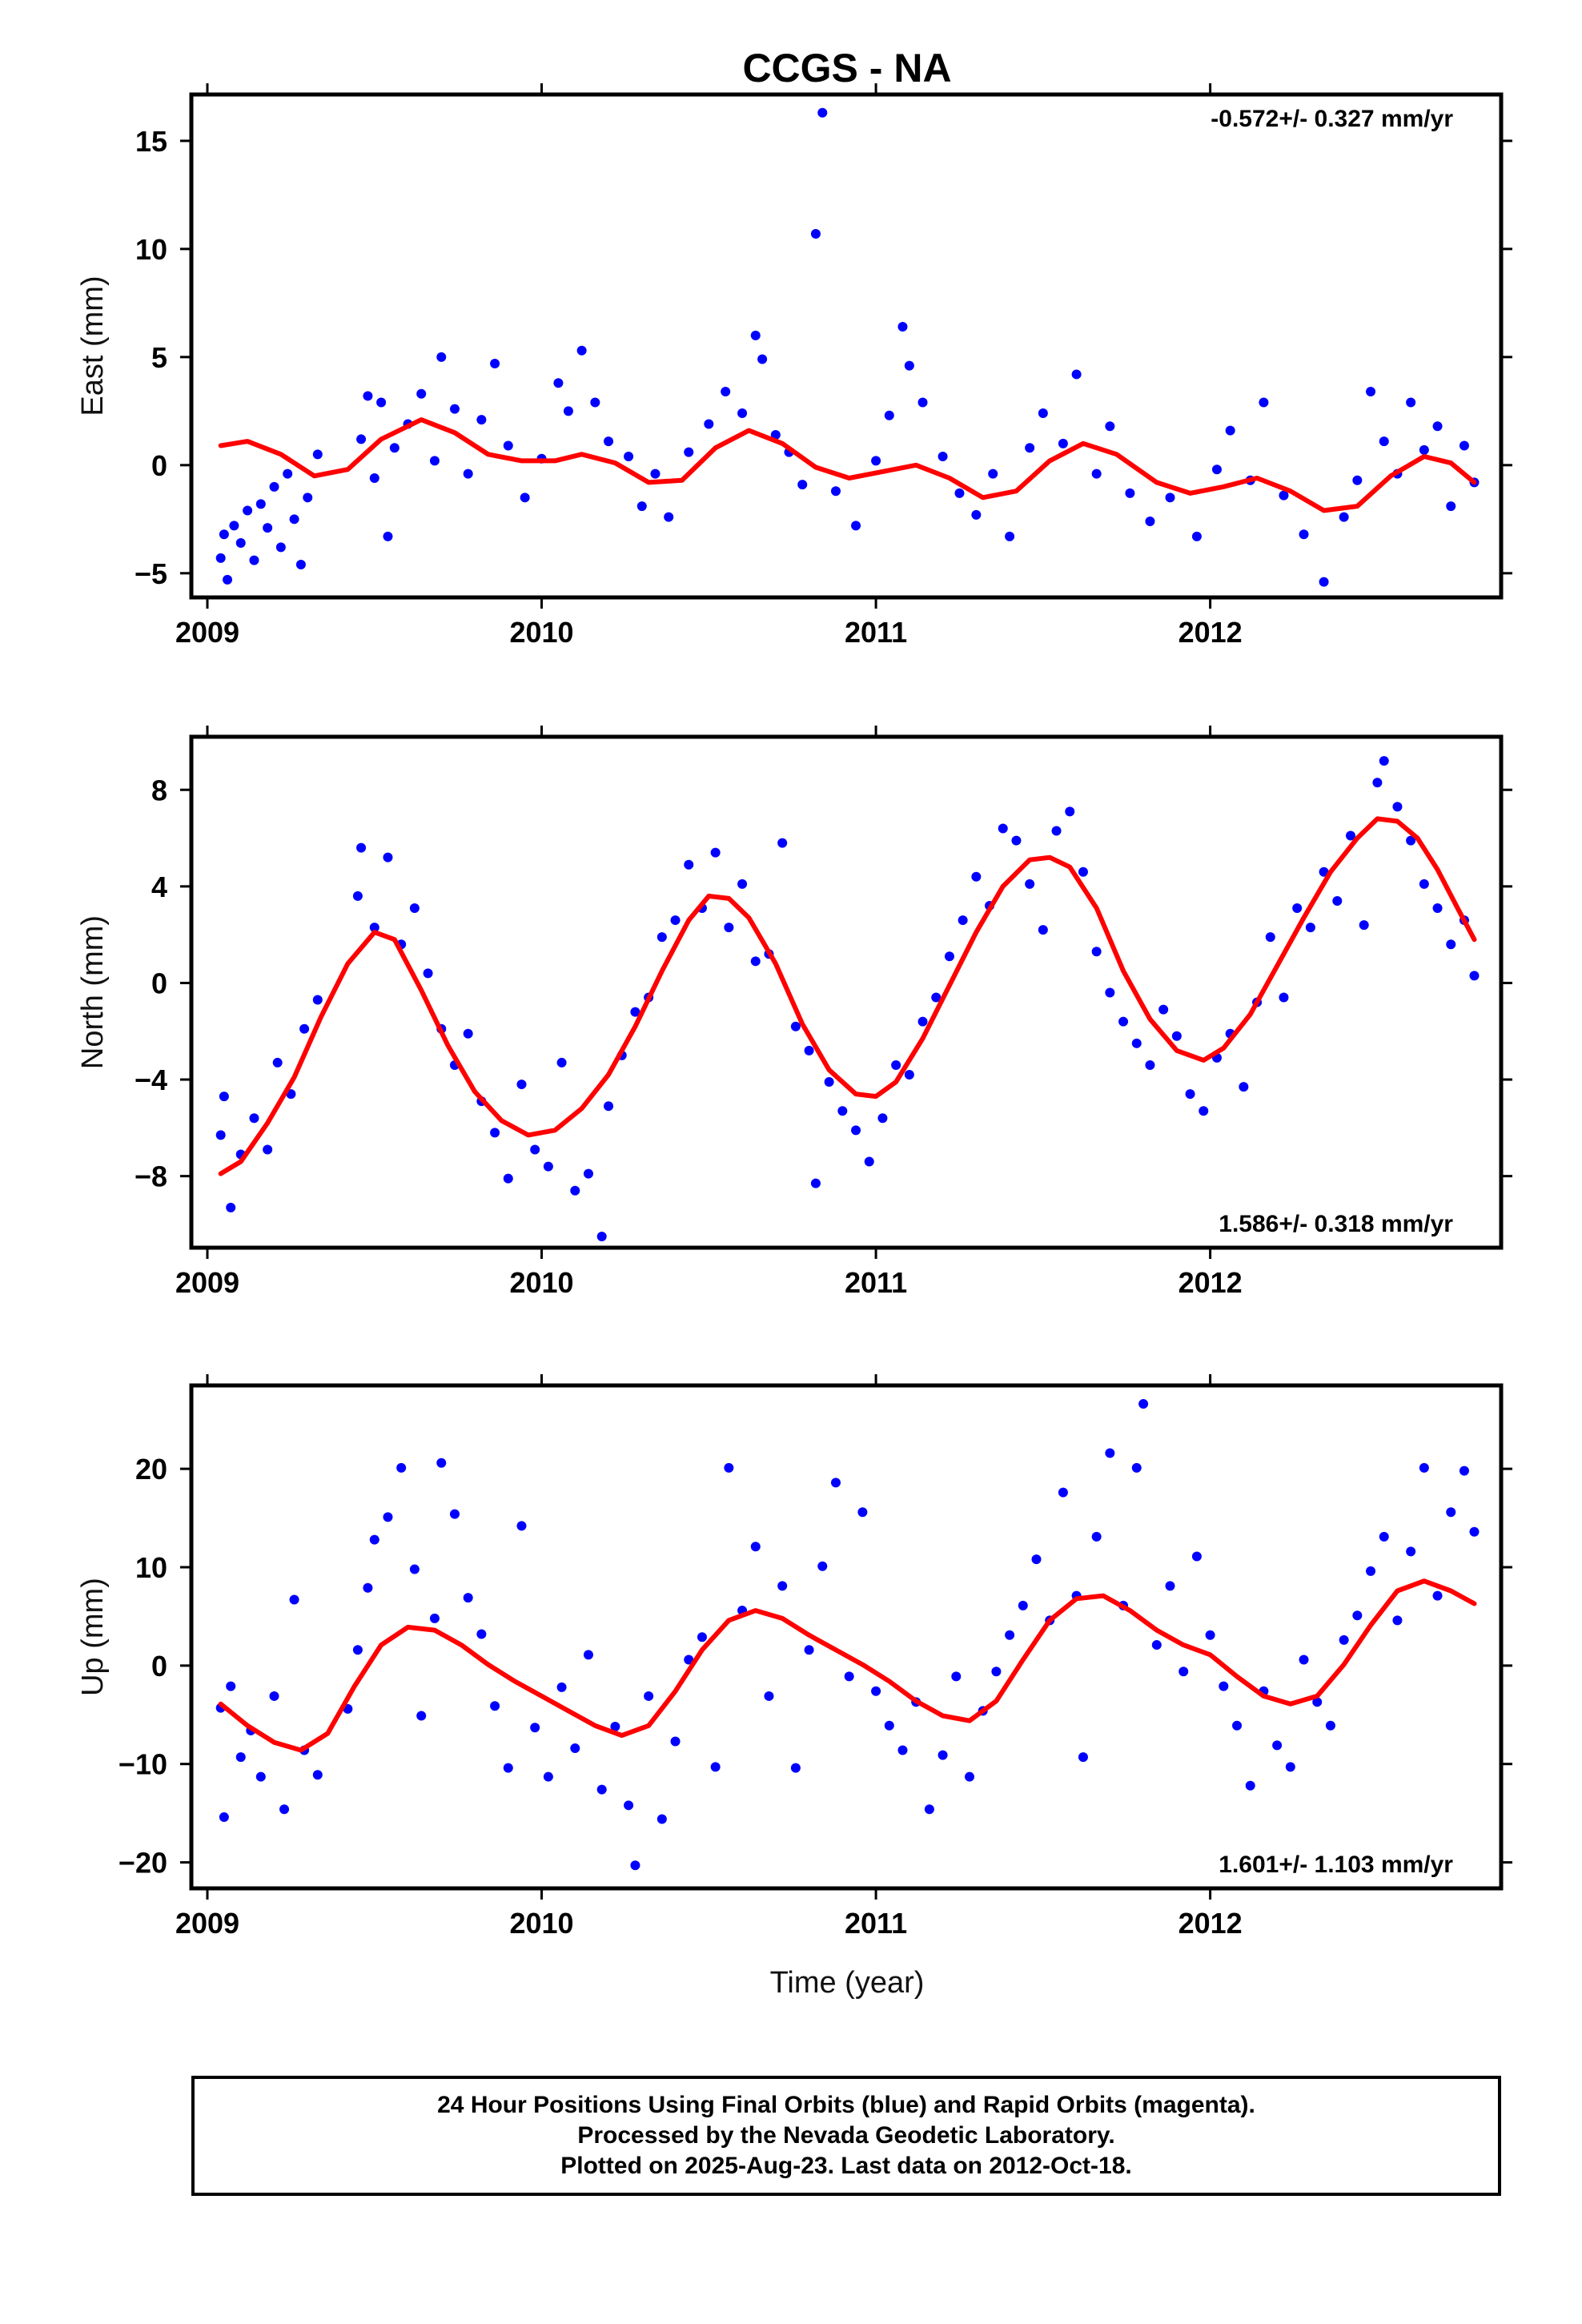 The height and width of the screenshot is (2324, 1582). What do you see at coordinates (142, 1863) in the screenshot?
I see `y-tick-label: −20` at bounding box center [142, 1863].